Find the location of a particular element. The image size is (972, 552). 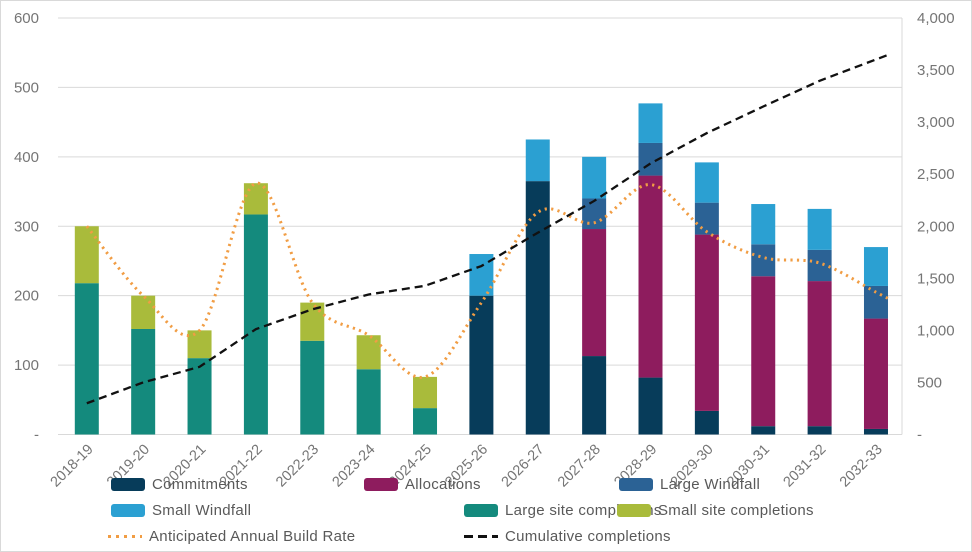

legend-item-anticipated-annual-build-rate: Anticipated Annual Build Rate is located at coordinates (231, 536).